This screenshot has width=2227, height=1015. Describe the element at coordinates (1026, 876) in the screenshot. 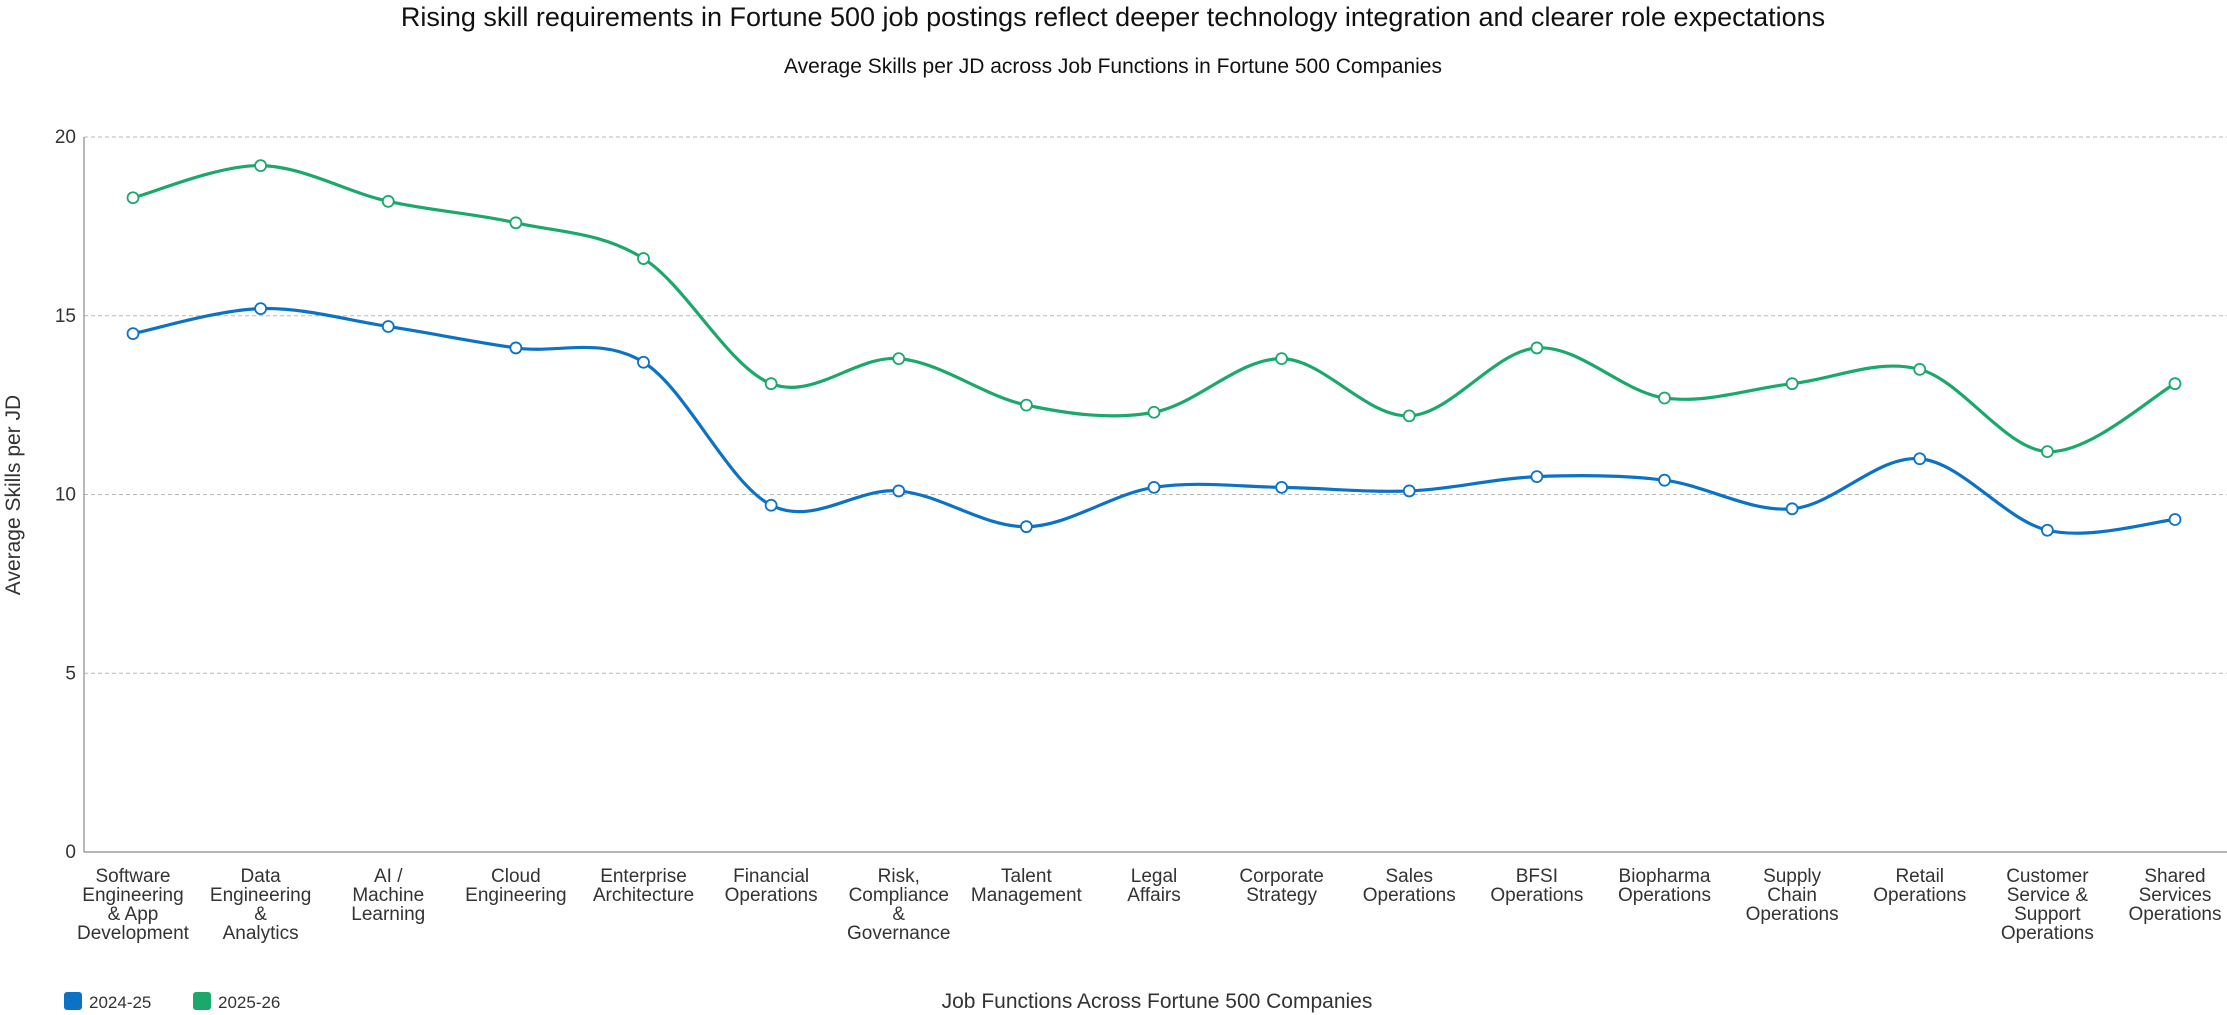

I see `x-tick-label-line: Talent` at that location.